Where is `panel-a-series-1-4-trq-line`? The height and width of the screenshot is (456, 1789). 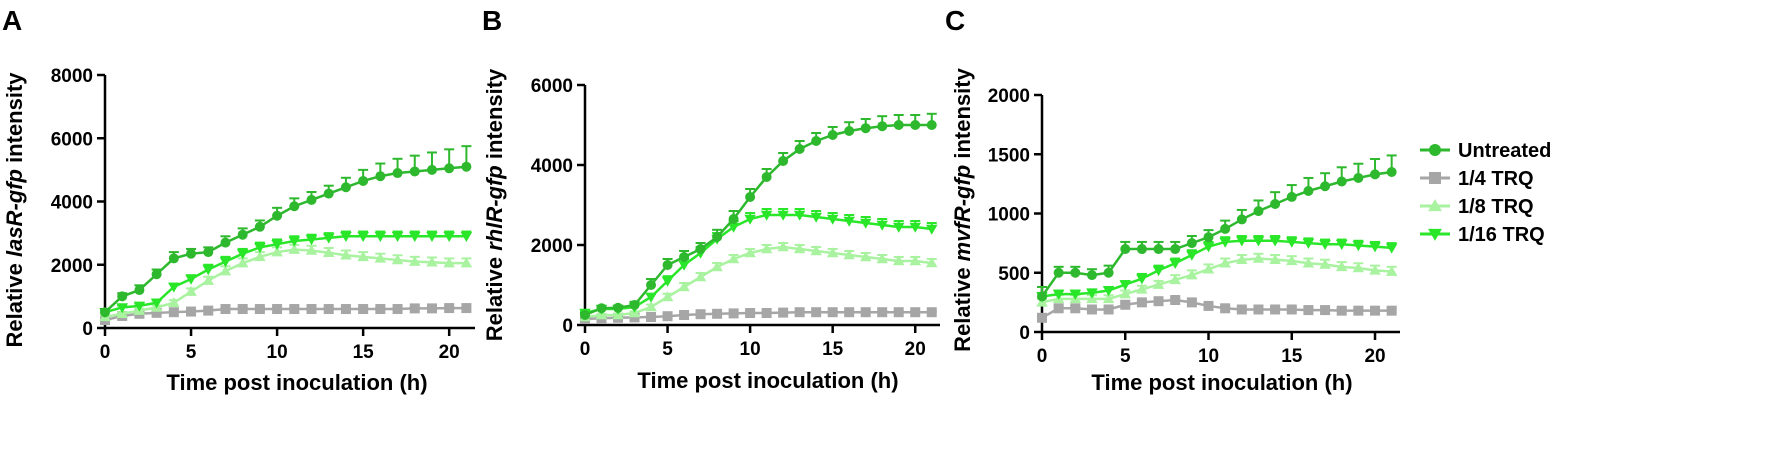 panel-a-series-1-4-trq-line is located at coordinates (285, 314).